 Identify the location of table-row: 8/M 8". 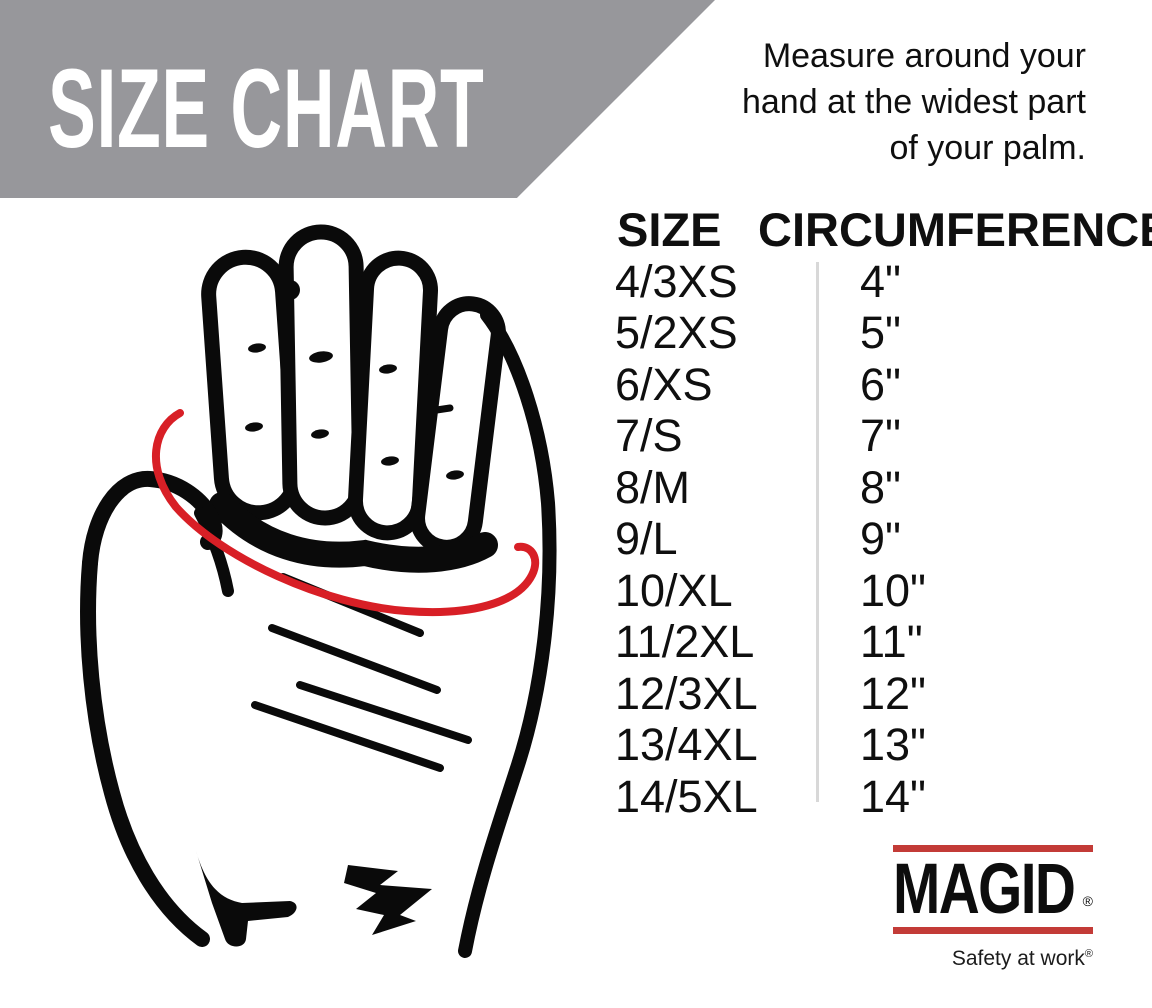
(855, 488).